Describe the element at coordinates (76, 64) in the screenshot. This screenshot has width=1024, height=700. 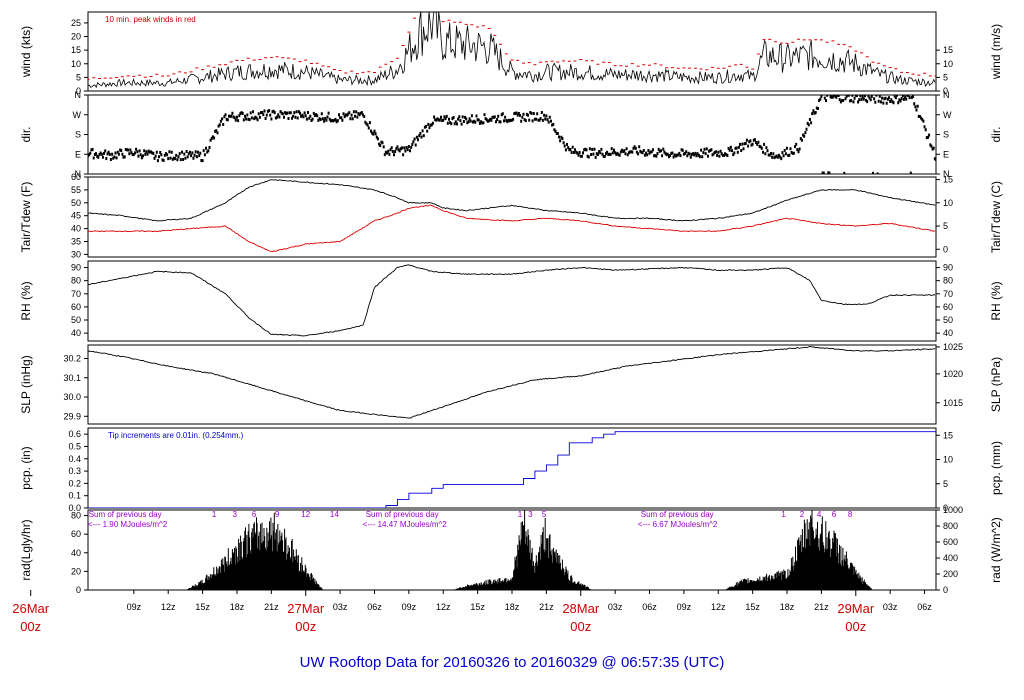
I see `left-tick-label: 10` at that location.